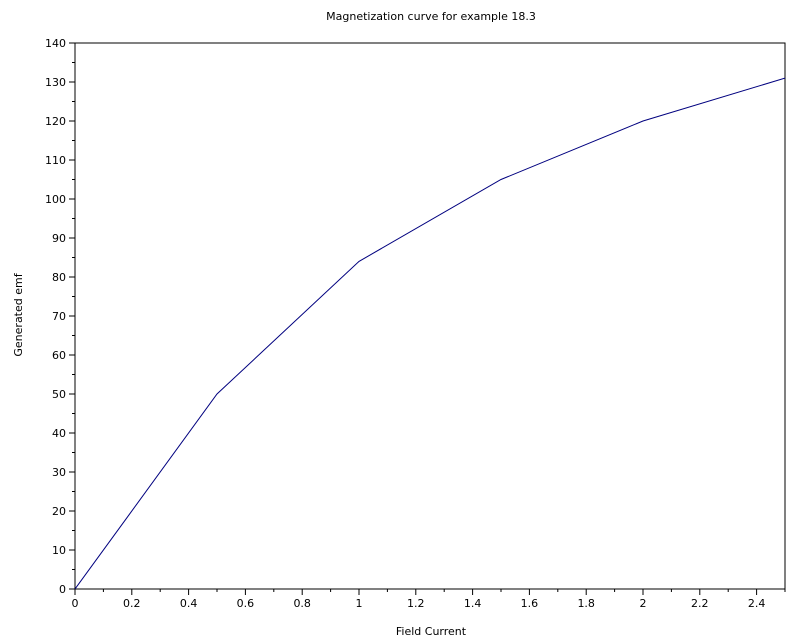 The height and width of the screenshot is (641, 786). What do you see at coordinates (59, 511) in the screenshot?
I see `y-tick-label: 20` at bounding box center [59, 511].